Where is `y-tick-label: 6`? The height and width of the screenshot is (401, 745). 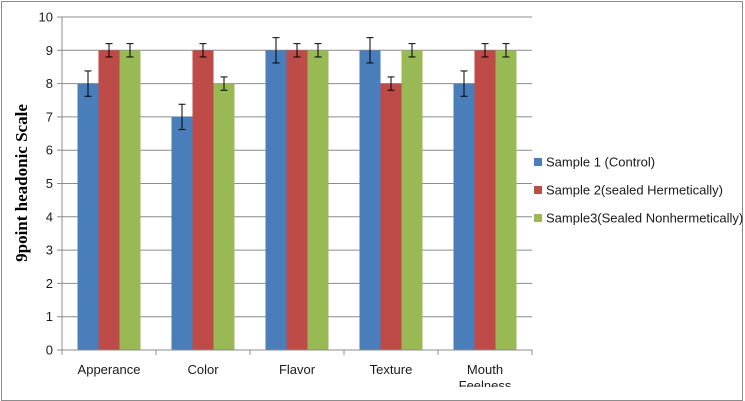 y-tick-label: 6 is located at coordinates (49, 150).